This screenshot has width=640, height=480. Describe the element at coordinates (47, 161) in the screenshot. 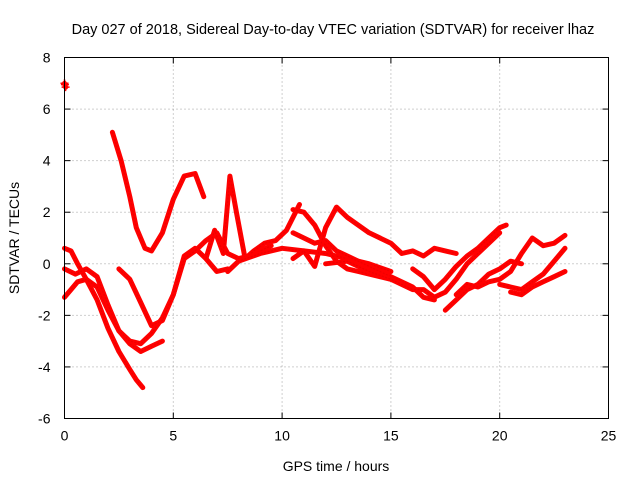

I see `y-tick-label: 4` at that location.